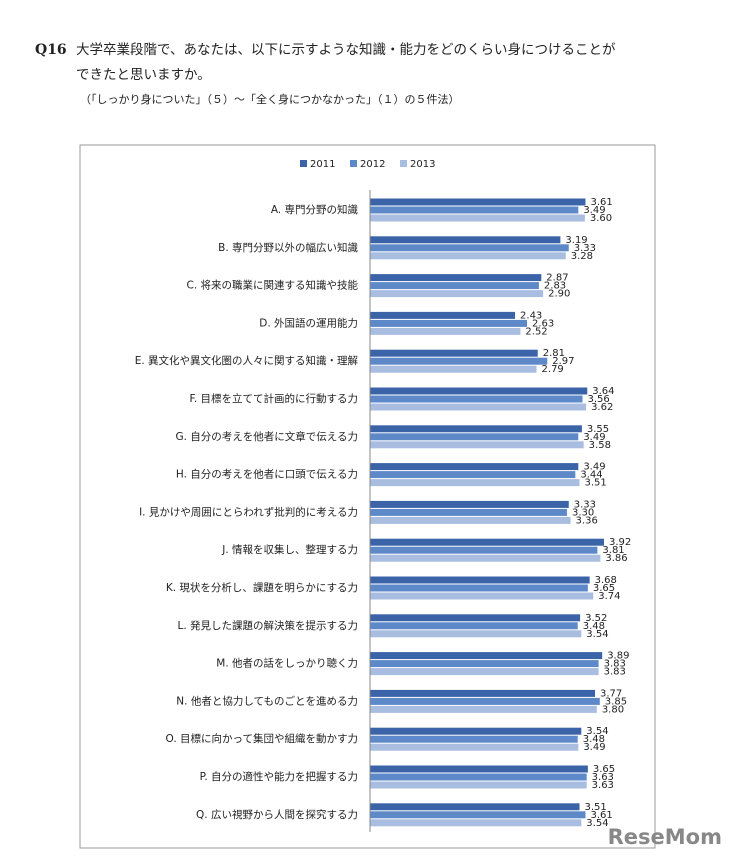 The width and height of the screenshot is (736, 864). I want to click on question-line: できたと思いますか。, so click(143, 75).